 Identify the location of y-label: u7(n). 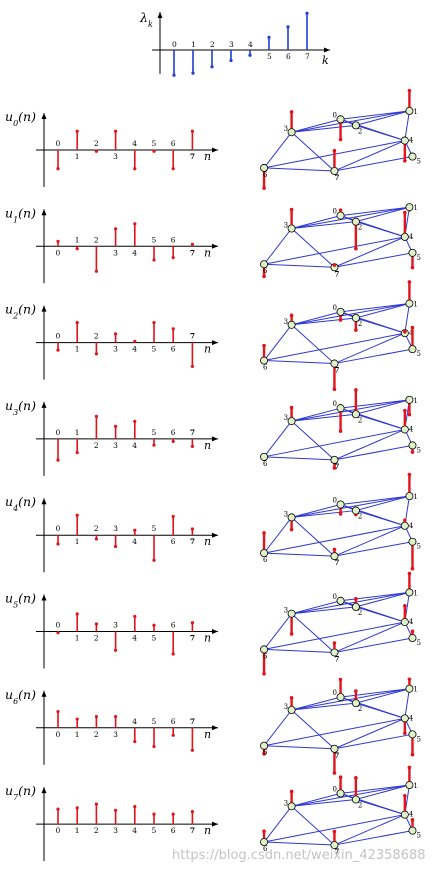
(20, 792).